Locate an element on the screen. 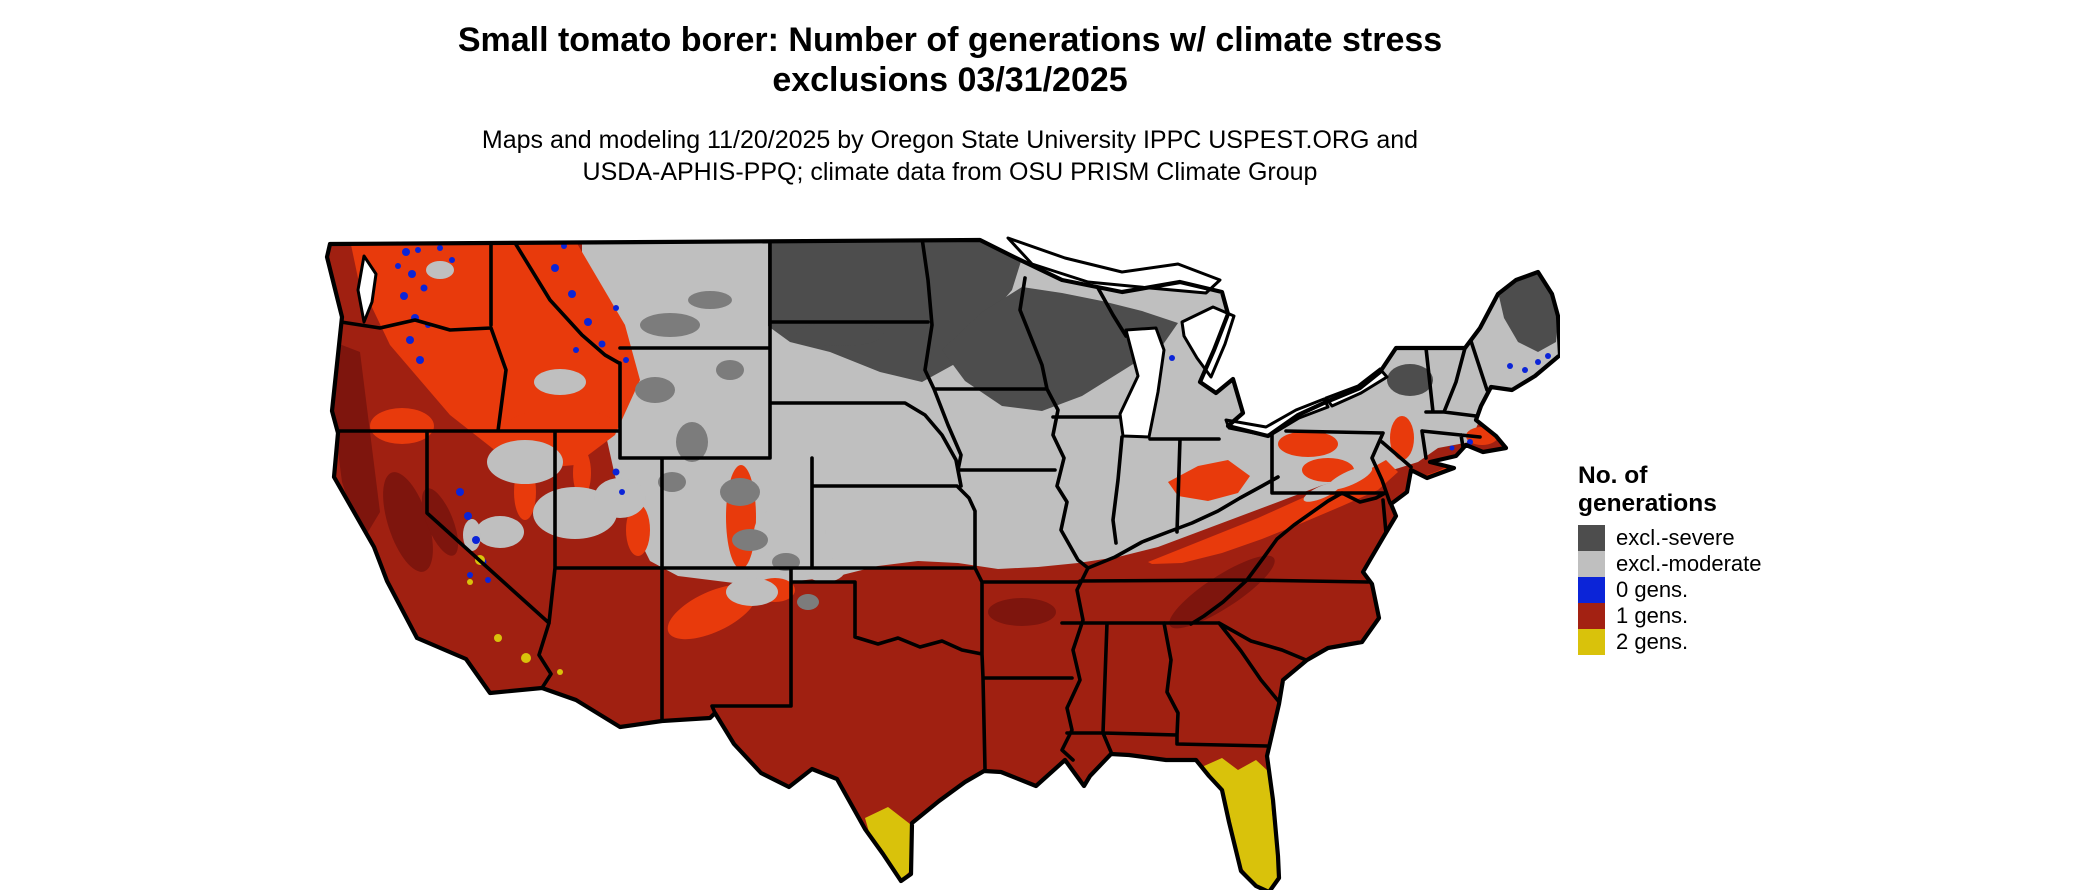 The width and height of the screenshot is (2100, 895). legend-swatch-0-gens is located at coordinates (1591, 590).